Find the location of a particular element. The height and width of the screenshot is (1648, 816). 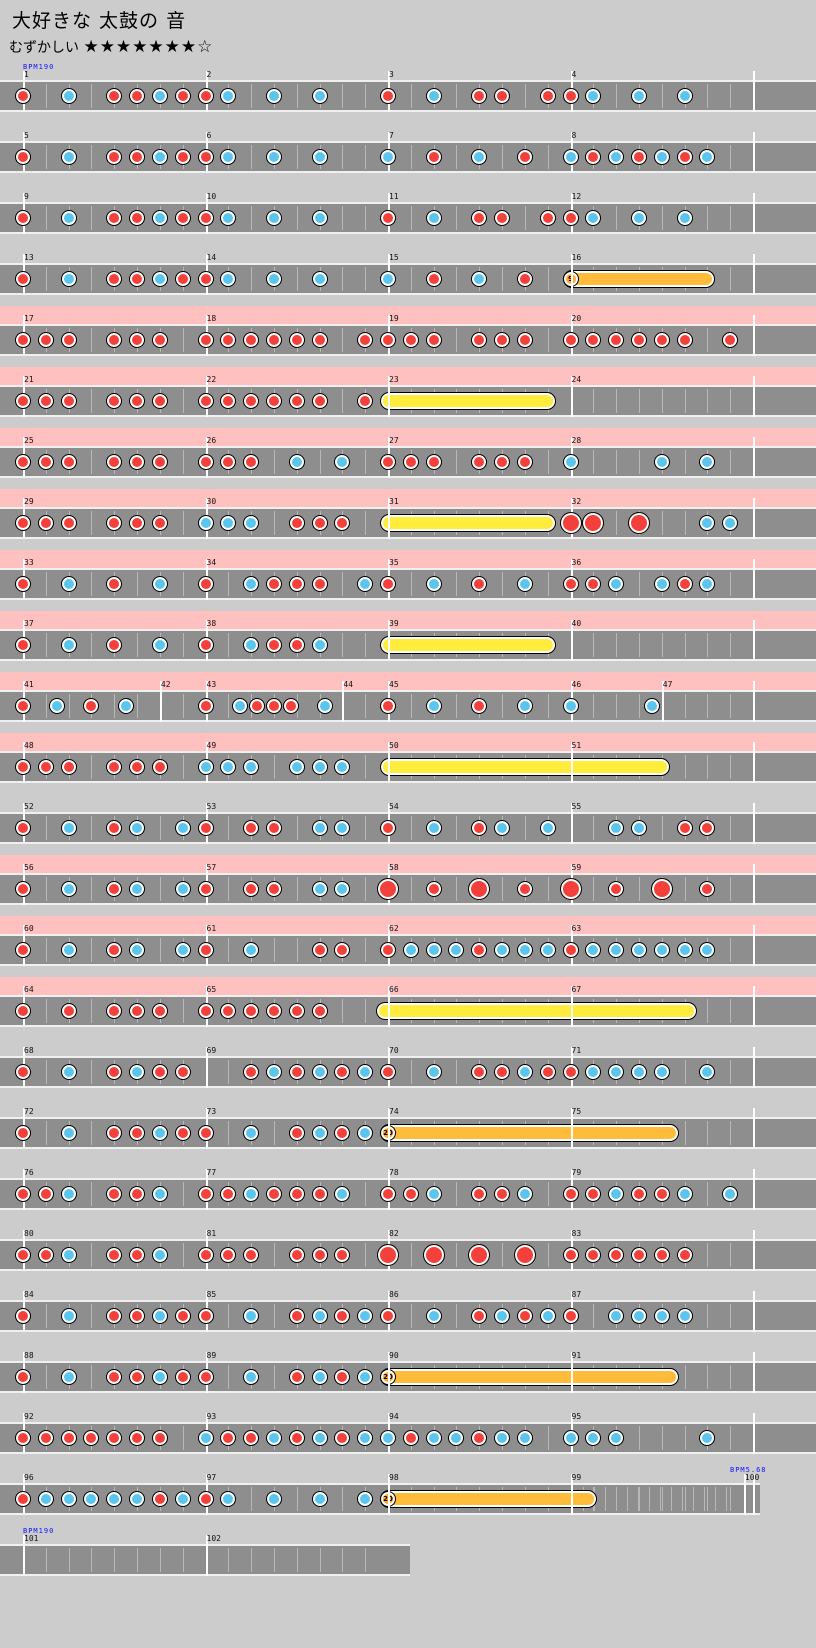

measure-number: 82 is located at coordinates (394, 1233).